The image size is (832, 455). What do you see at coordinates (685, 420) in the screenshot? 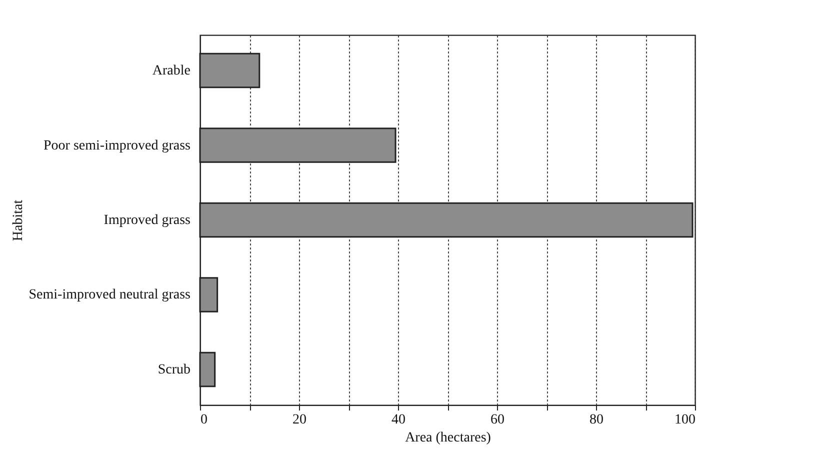
I see `x-tick-label: 100` at bounding box center [685, 420].